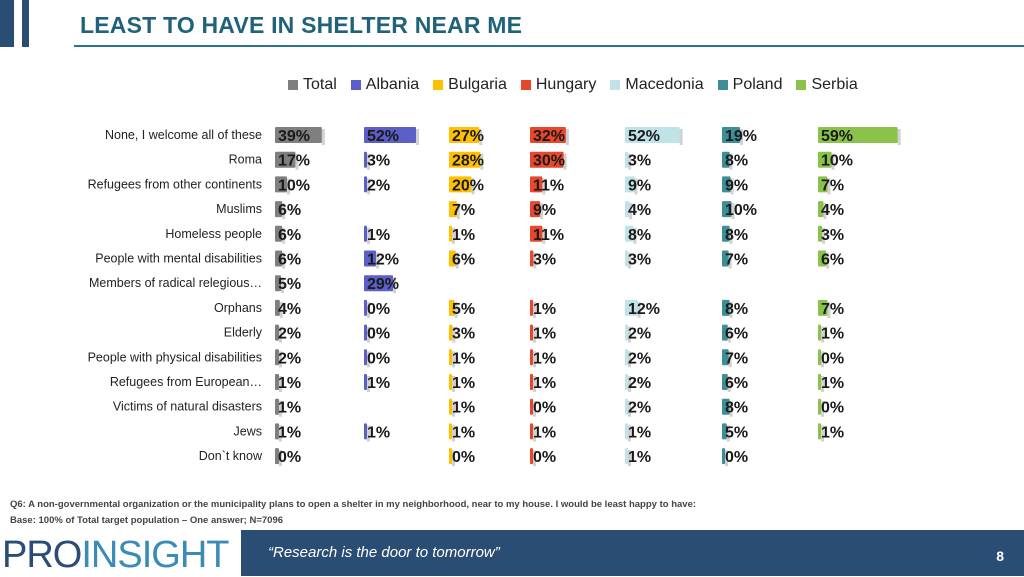  I want to click on data-label-poland: 7%, so click(736, 260).